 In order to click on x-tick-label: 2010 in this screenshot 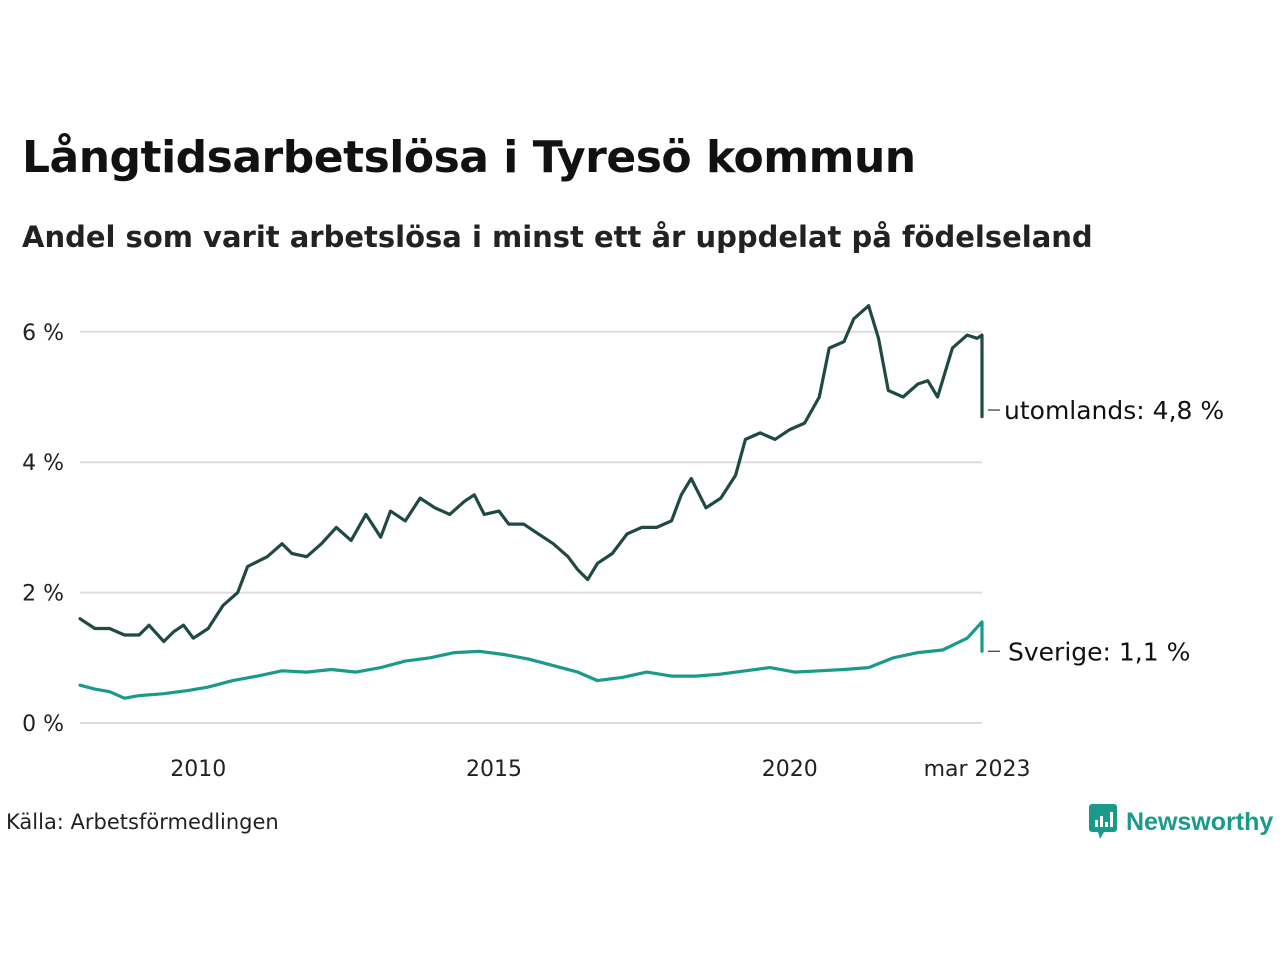, I will do `click(198, 769)`.